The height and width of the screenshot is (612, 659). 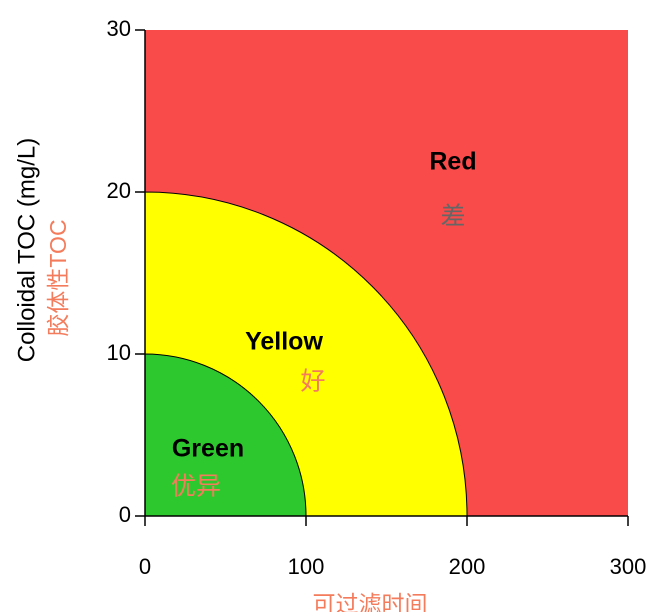 I want to click on y-tick-label: 0, so click(x=125, y=514).